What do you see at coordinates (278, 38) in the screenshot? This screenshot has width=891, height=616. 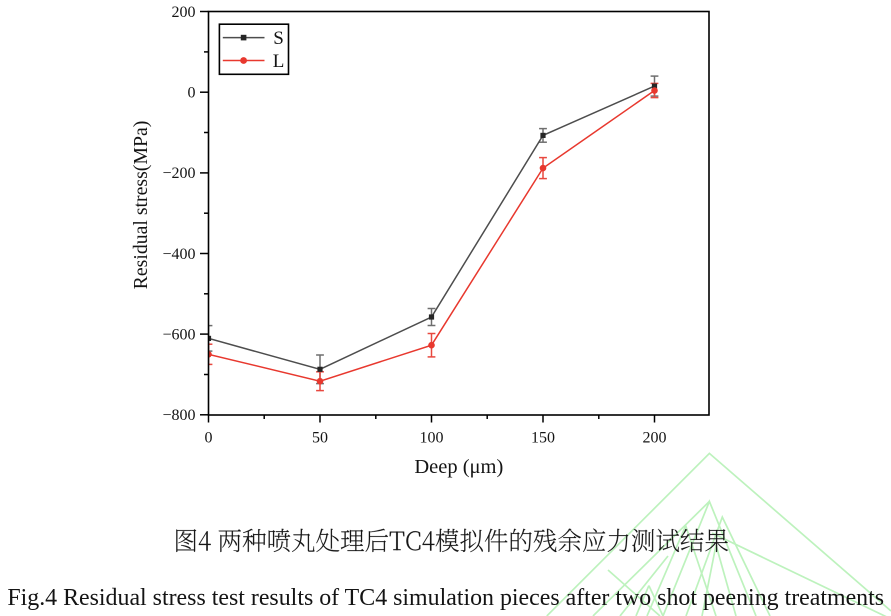 I see `svg-text: S` at bounding box center [278, 38].